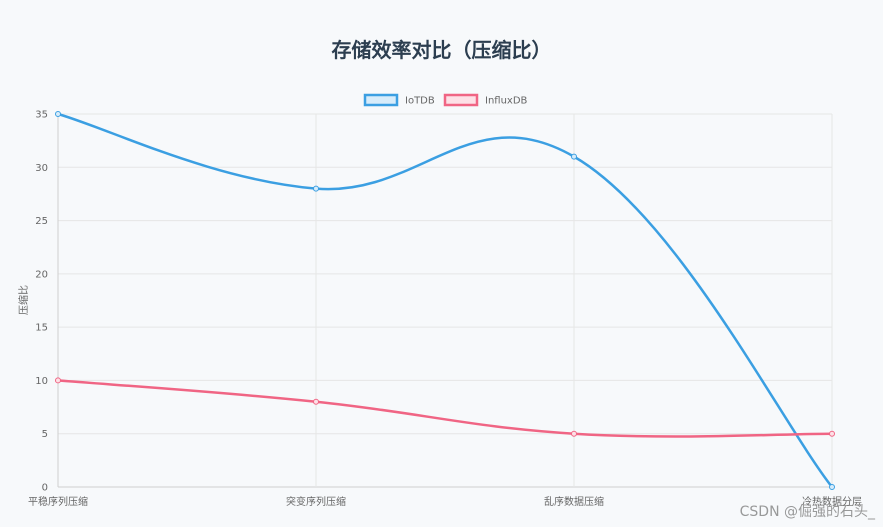  Describe the element at coordinates (23, 300) in the screenshot. I see `y-axis-title: 压缩比` at that location.